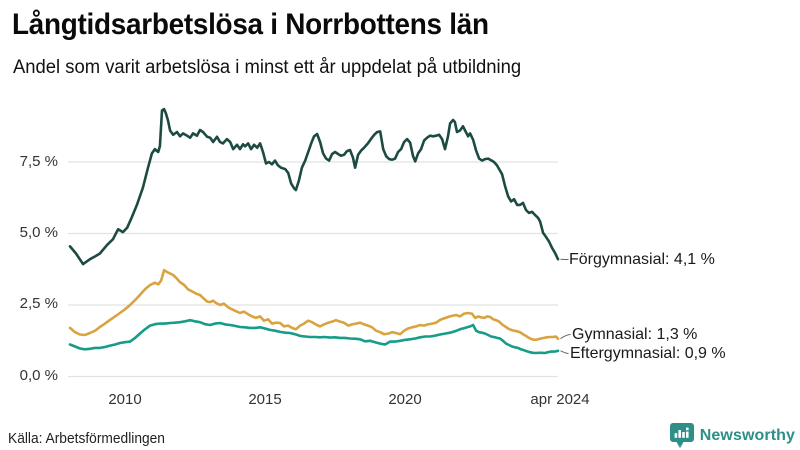 This screenshot has width=800, height=450. I want to click on series-end-label-gymnasial: Gymnasial: 1,3 %, so click(635, 334).